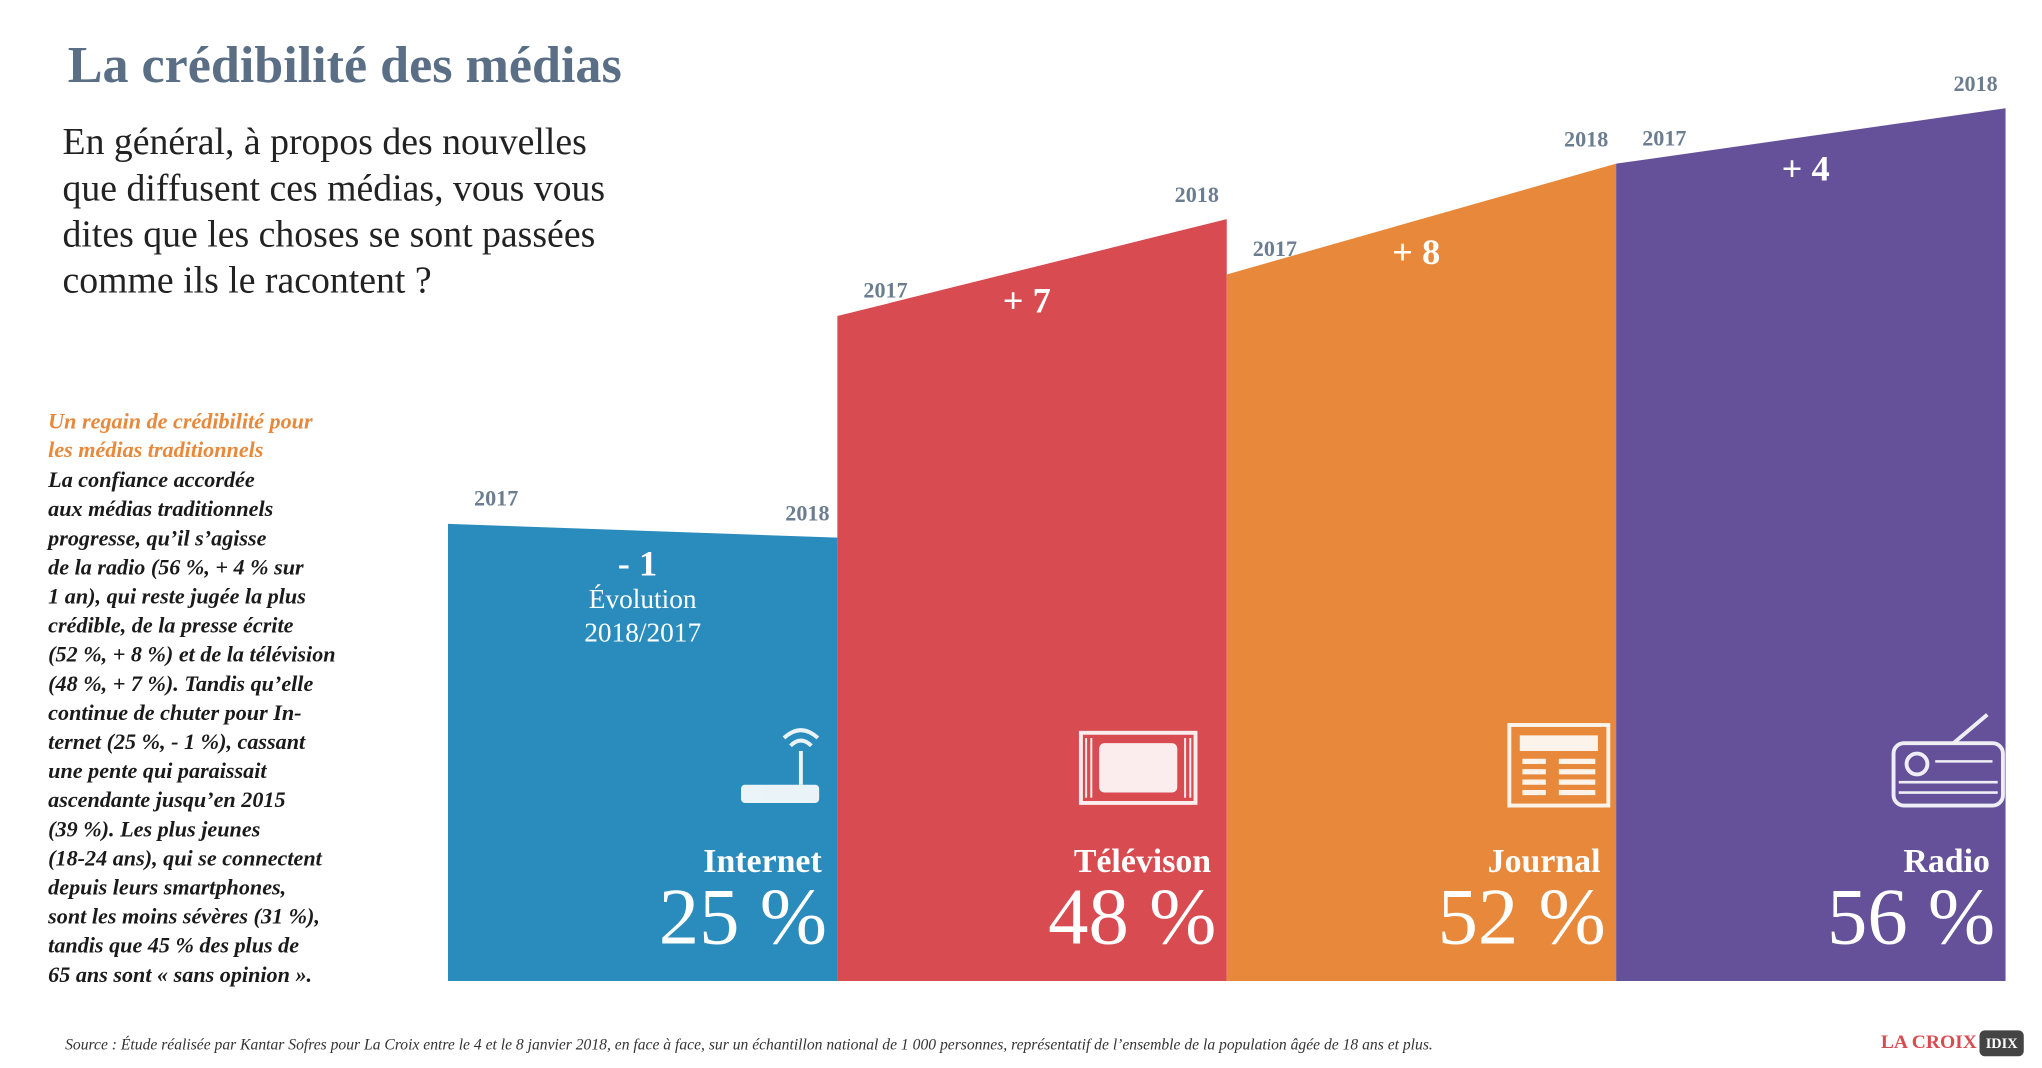 The height and width of the screenshot is (1068, 2042). I want to click on category-label: Internet, so click(762, 861).